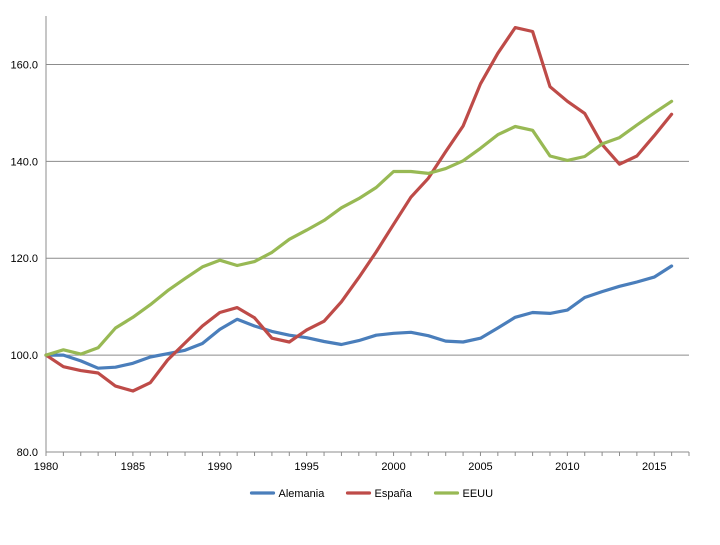  I want to click on y-tick-label: 100.0, so click(24, 356).